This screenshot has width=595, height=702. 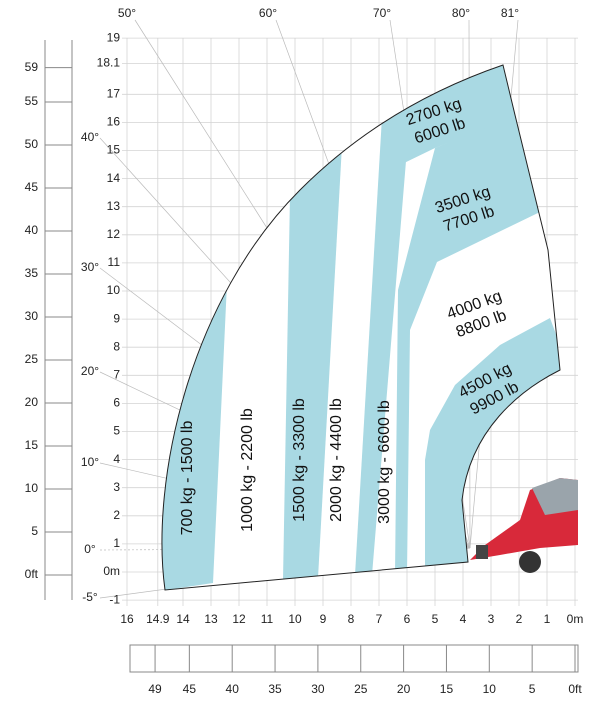 What do you see at coordinates (382, 13) in the screenshot?
I see `angle-label: 70°` at bounding box center [382, 13].